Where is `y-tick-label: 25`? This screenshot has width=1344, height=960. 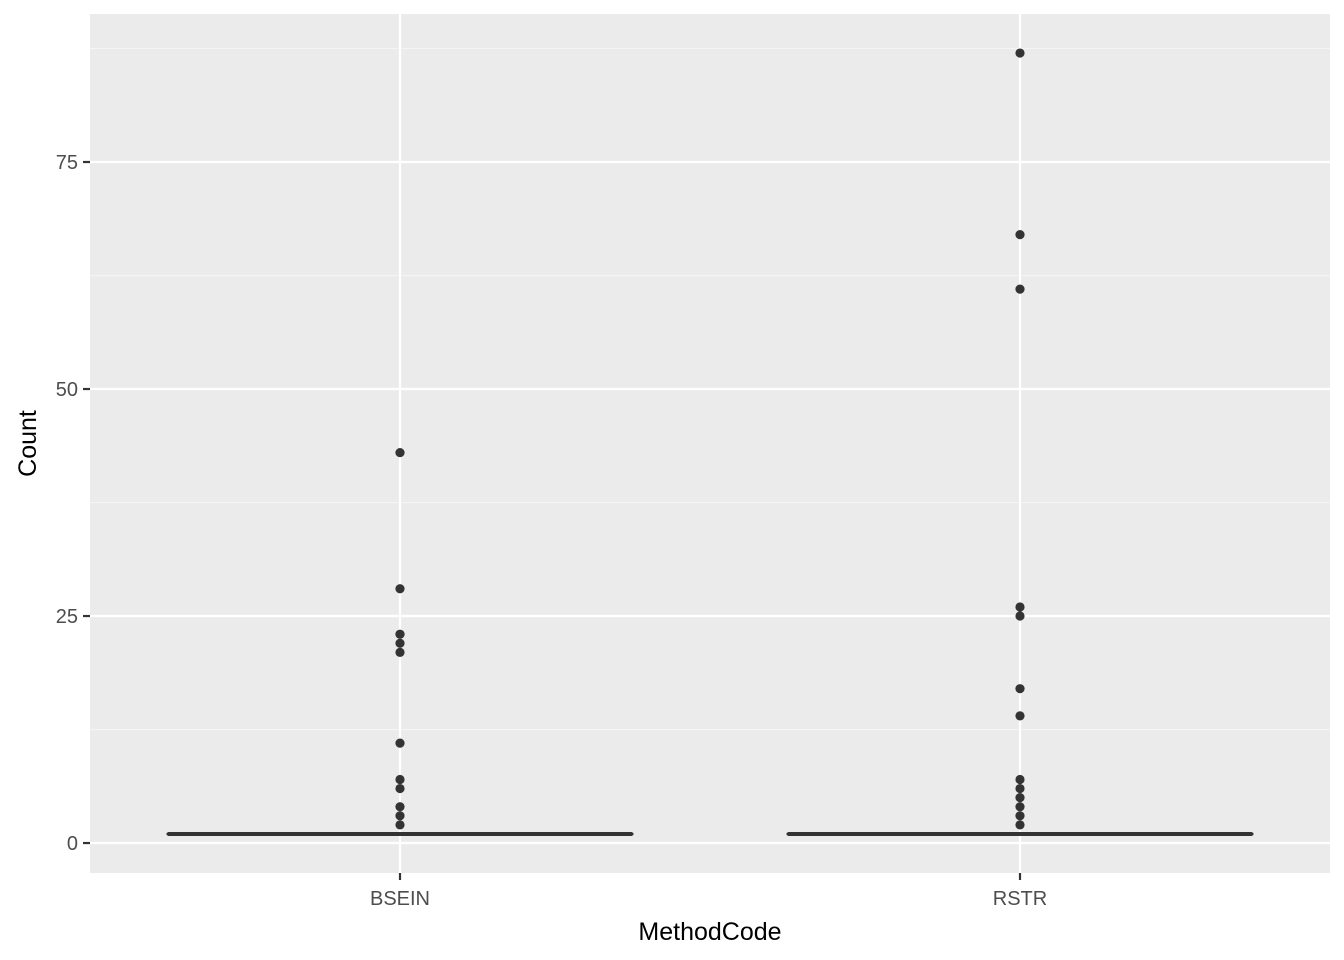 y-tick-label: 25 is located at coordinates (67, 617).